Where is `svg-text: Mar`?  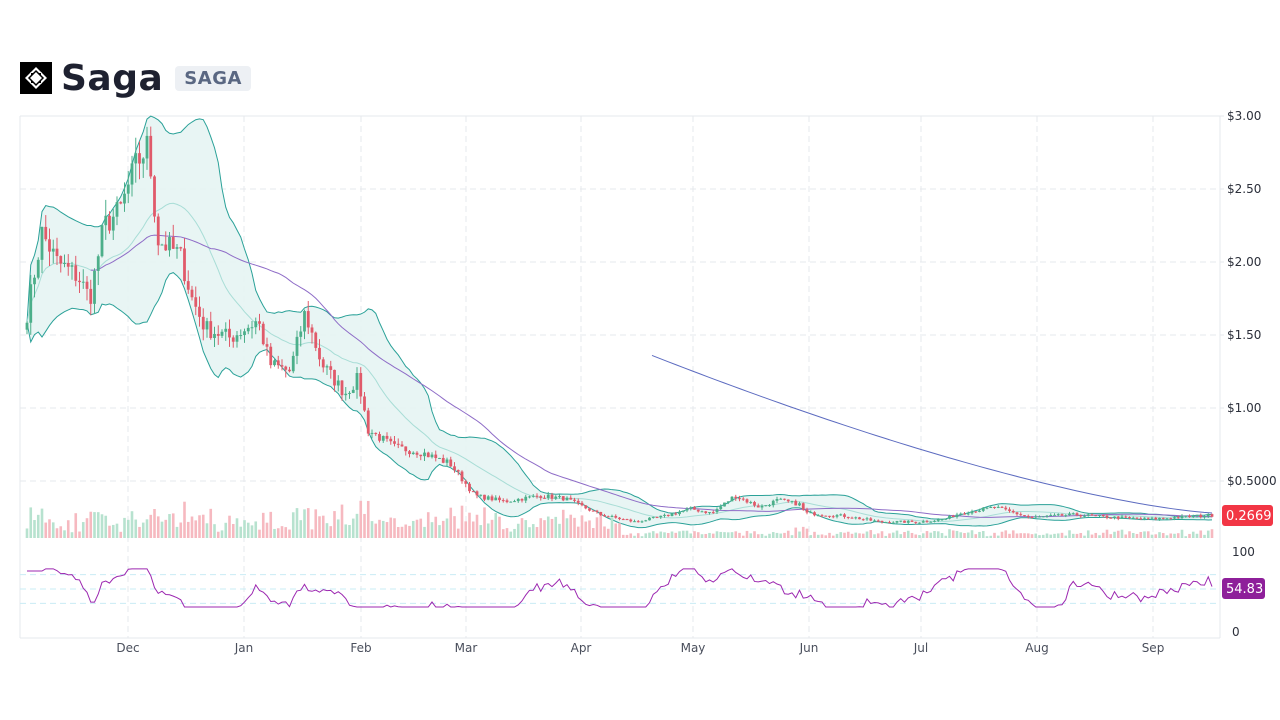
svg-text: Mar is located at coordinates (466, 648).